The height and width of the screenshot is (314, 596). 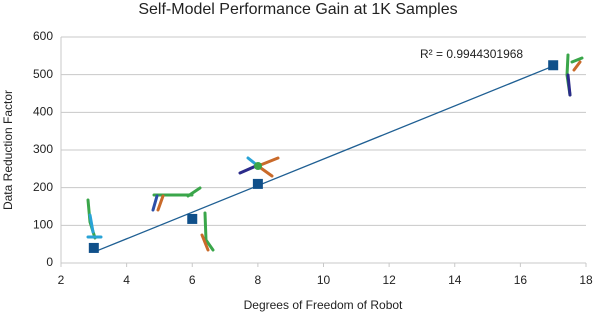 I want to click on y-axis-label: Data Reduction Factor, so click(x=8, y=150).